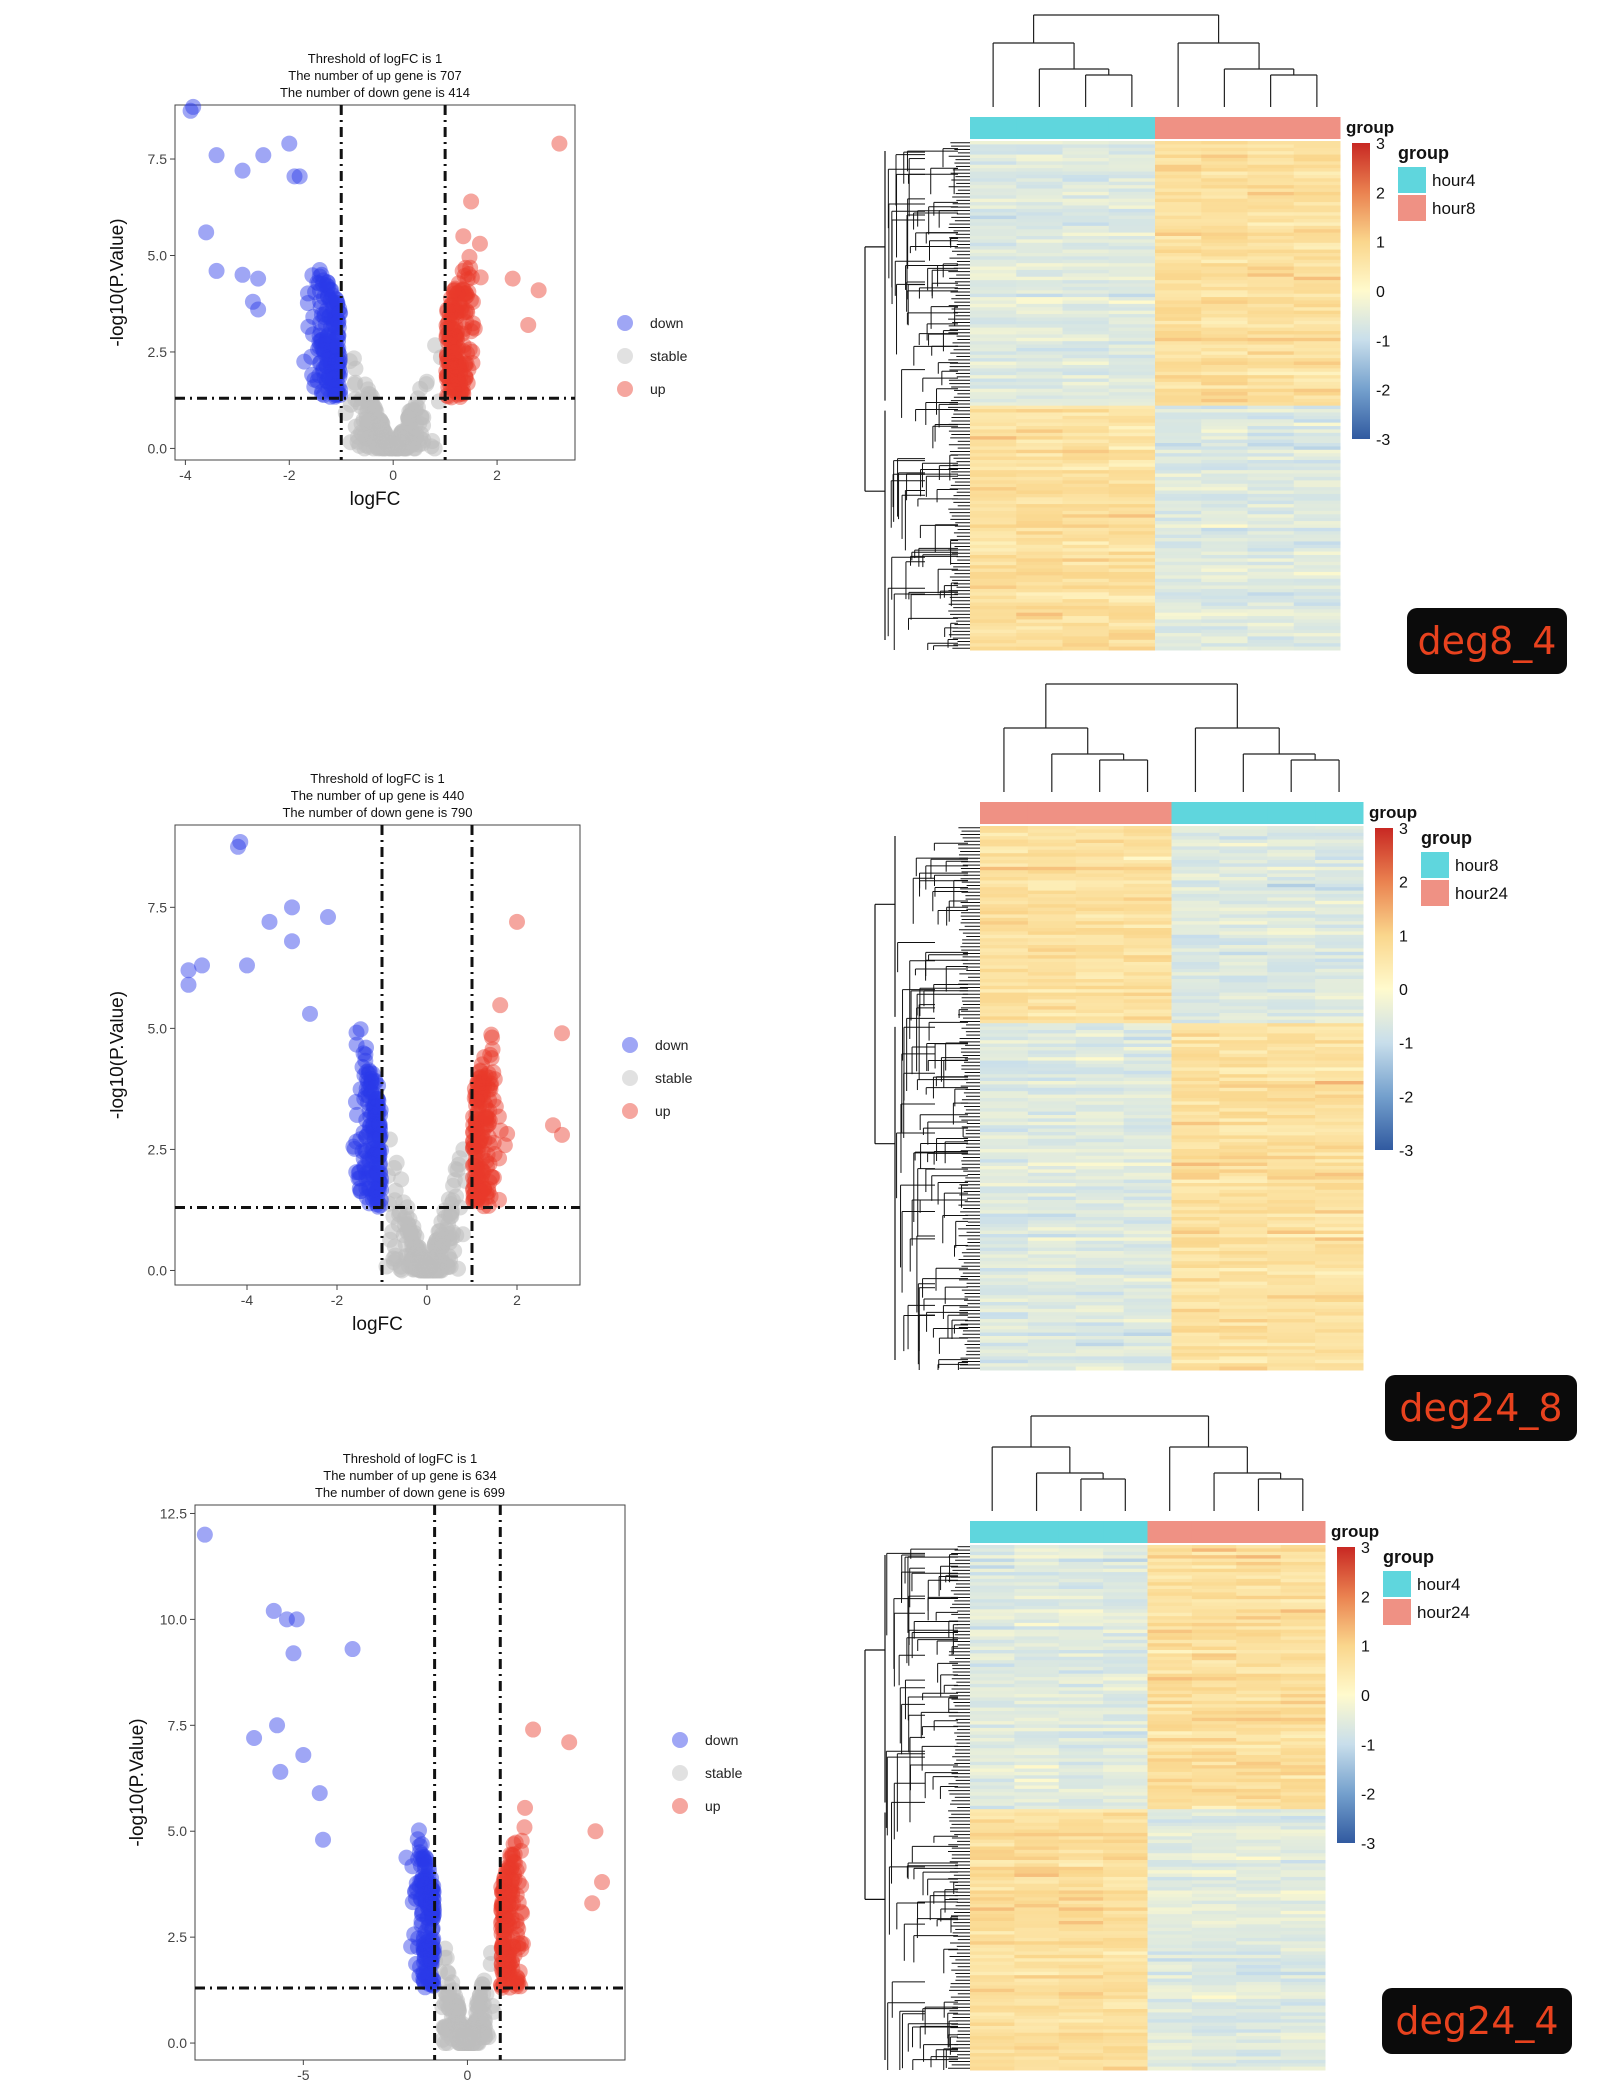 The image size is (1620, 2090). What do you see at coordinates (1243, 813) in the screenshot?
I see `annotation-cell-hour8` at bounding box center [1243, 813].